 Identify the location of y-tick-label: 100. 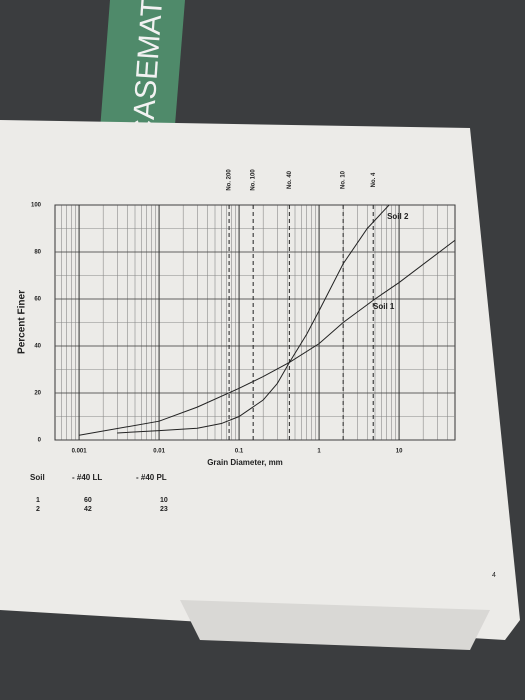
(36, 206).